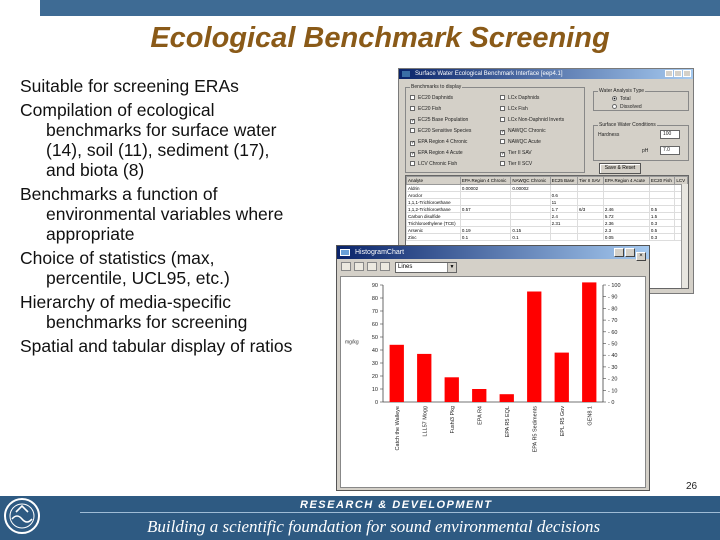  I want to click on close-button, so click(687, 73).